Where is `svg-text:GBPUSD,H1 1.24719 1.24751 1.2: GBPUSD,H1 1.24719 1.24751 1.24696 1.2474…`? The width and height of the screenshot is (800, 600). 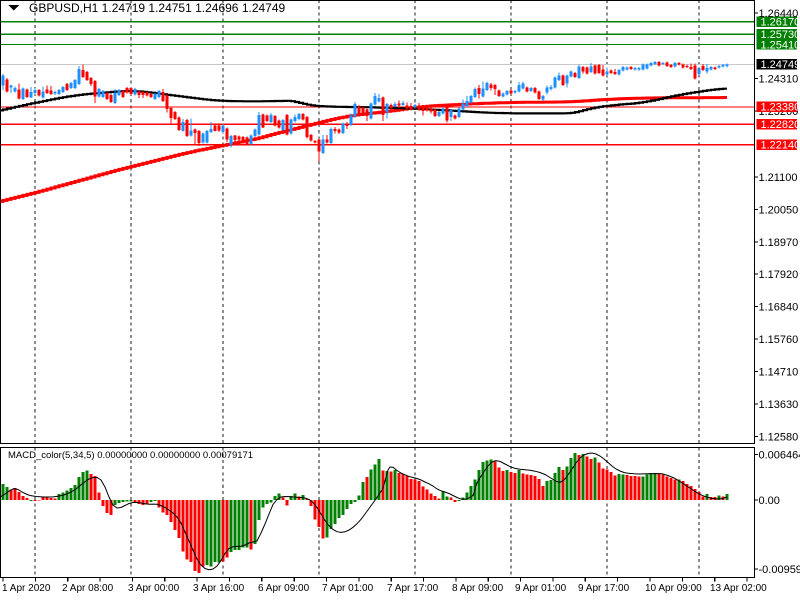 svg-text:GBPUSD,H1 1.24719 1.24751 1.2: GBPUSD,H1 1.24719 1.24751 1.24696 1.2474… is located at coordinates (157, 8).